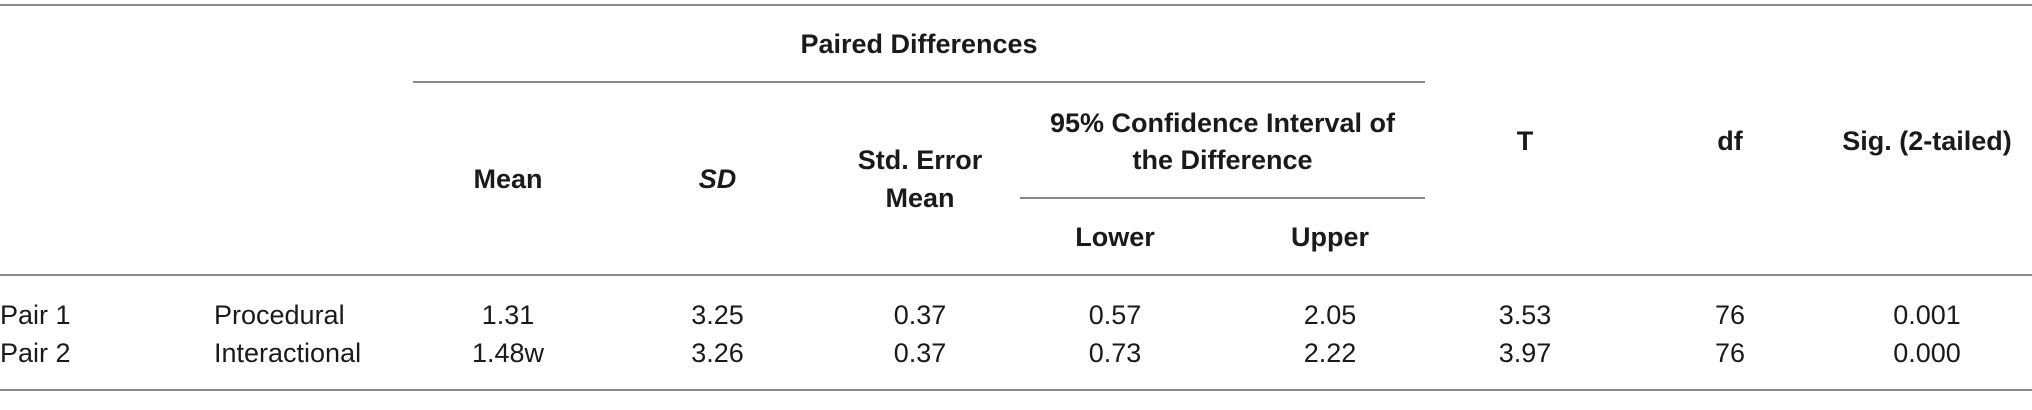 The height and width of the screenshot is (410, 2032). What do you see at coordinates (1330, 353) in the screenshot?
I see `row-2-upper: 2.22` at bounding box center [1330, 353].